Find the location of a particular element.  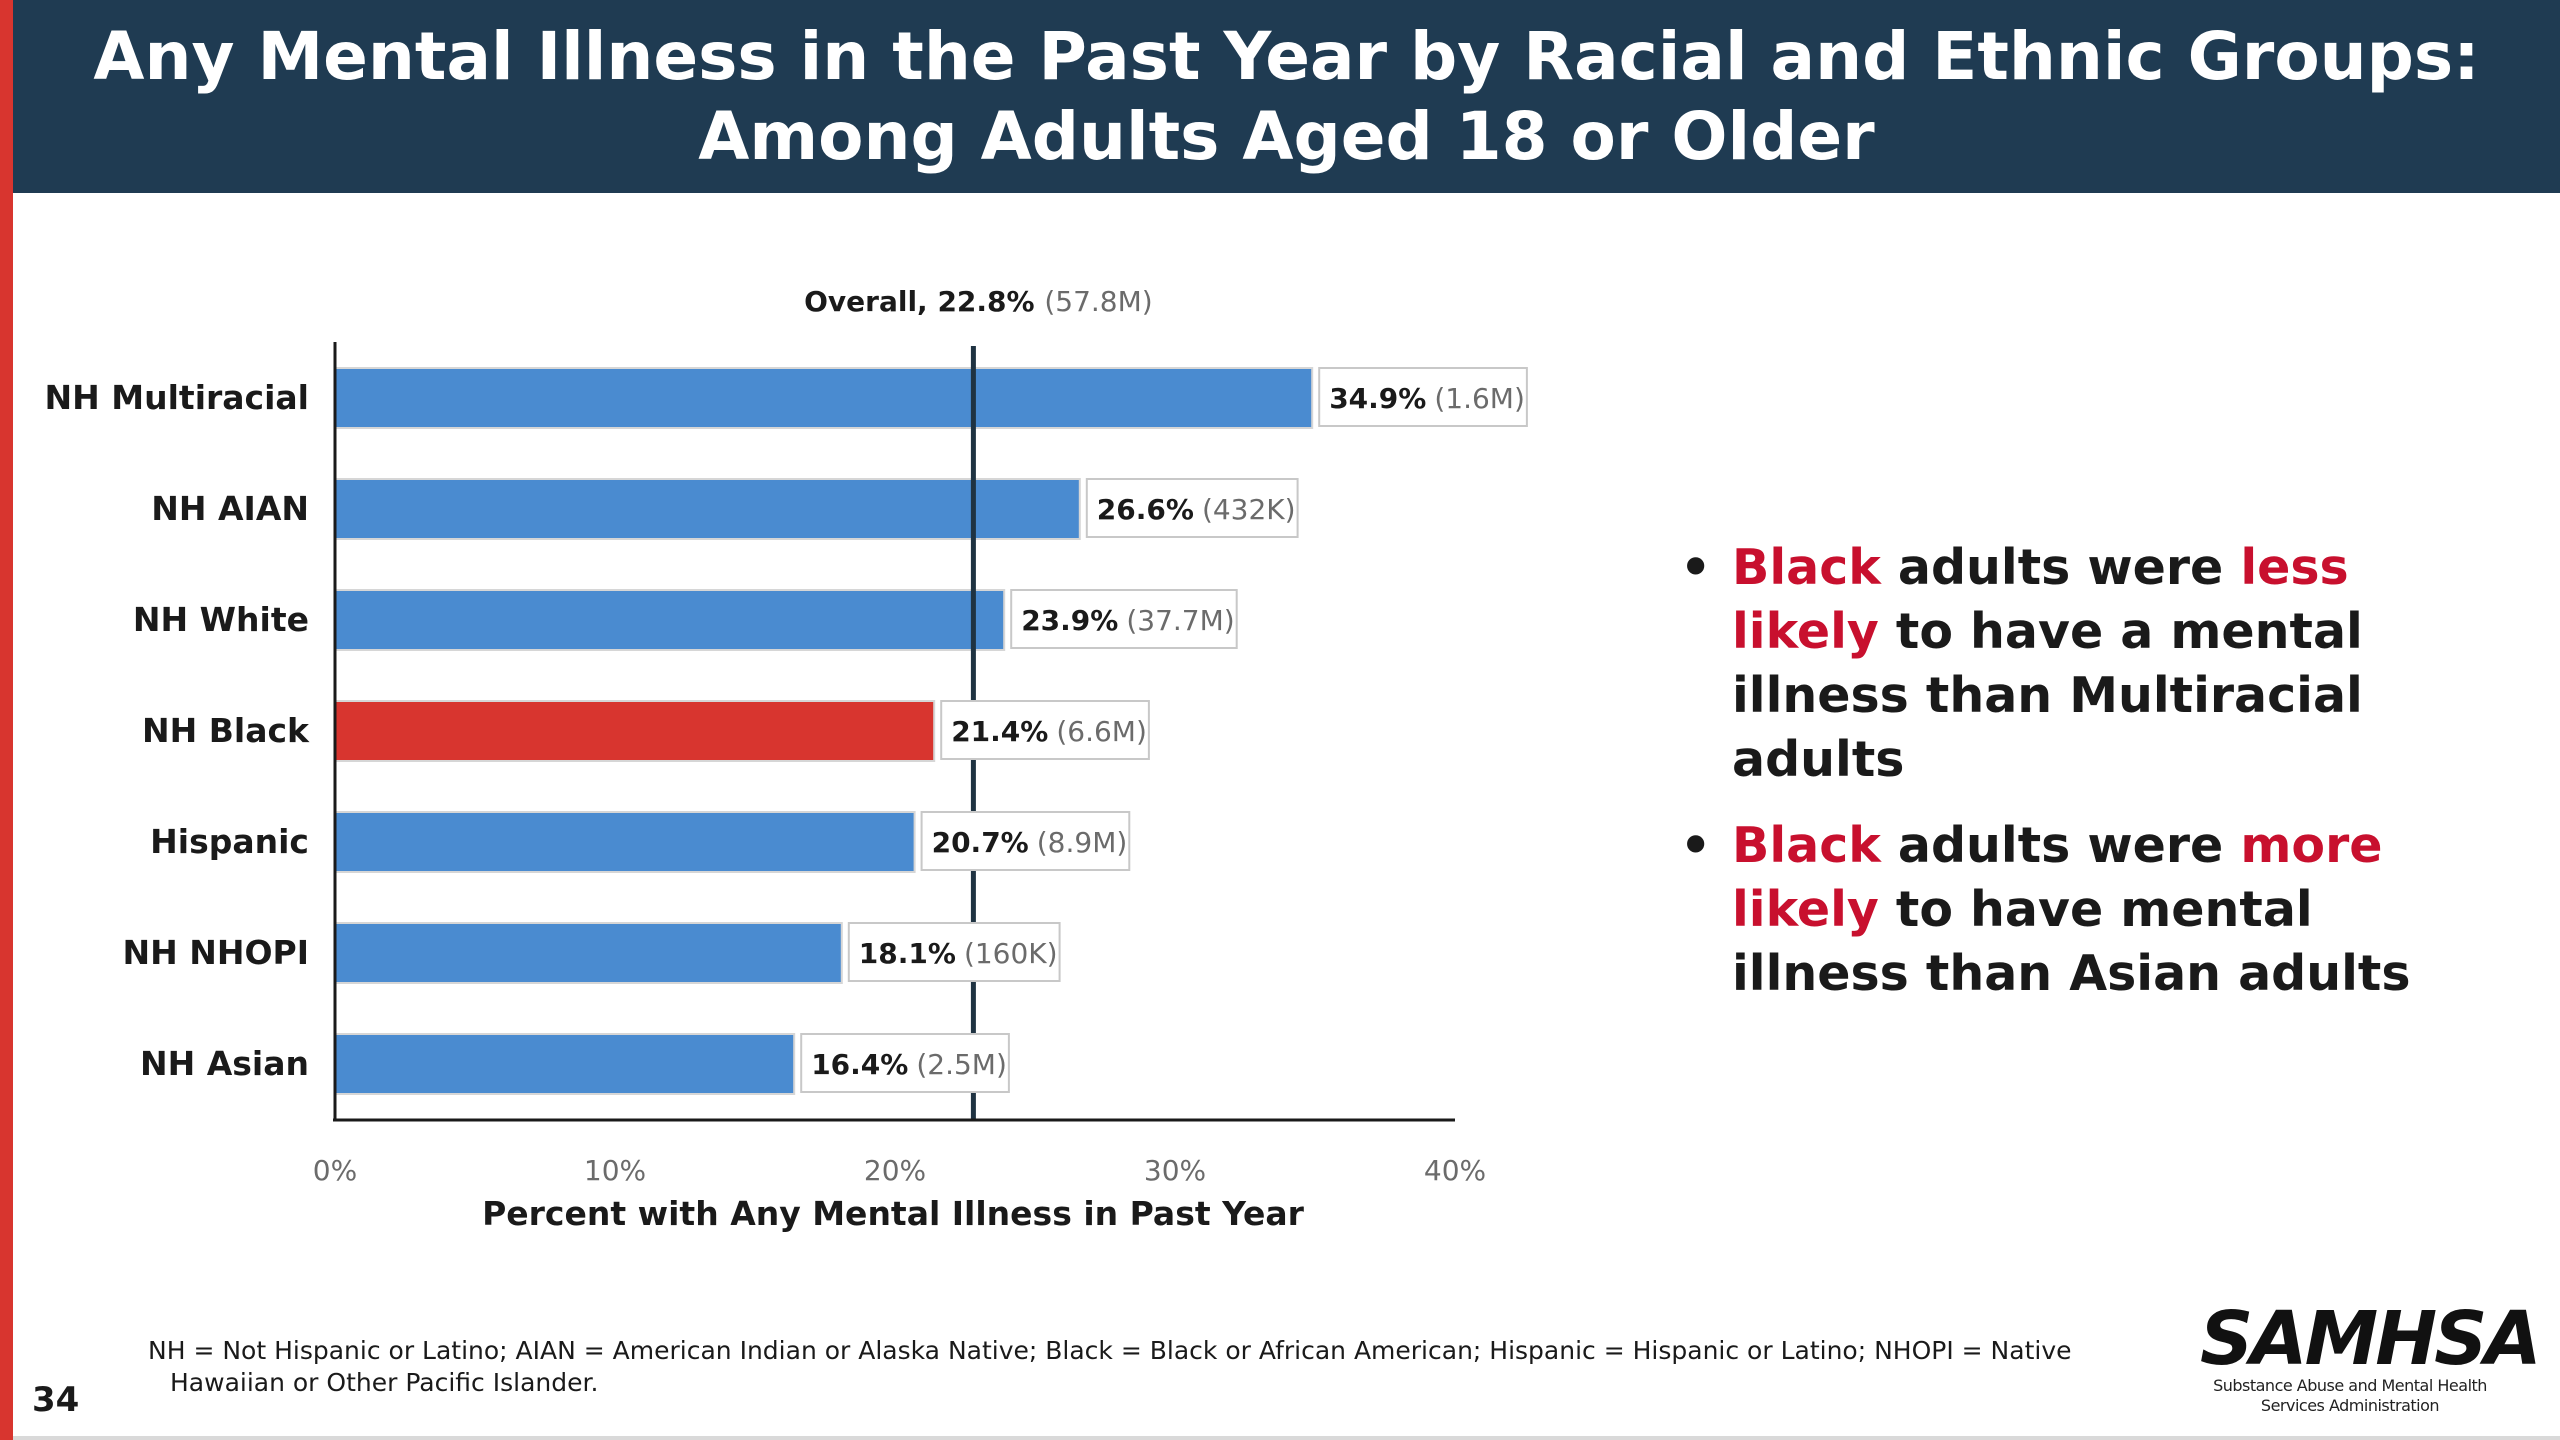

category-label: NH Multiracial is located at coordinates (177, 397).